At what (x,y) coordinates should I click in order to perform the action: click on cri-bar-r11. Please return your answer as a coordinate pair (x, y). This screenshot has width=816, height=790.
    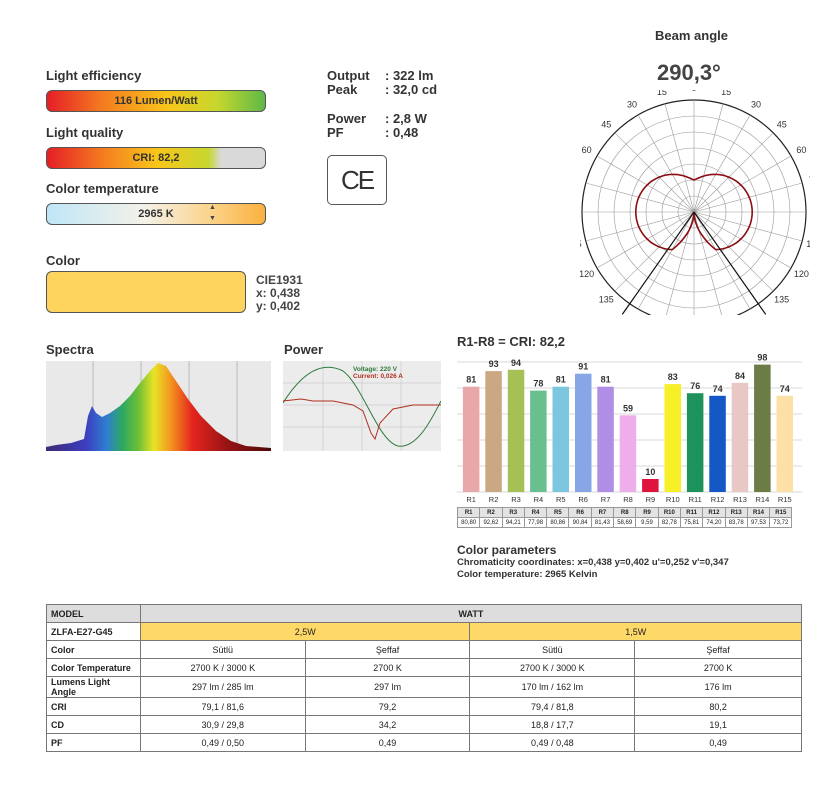
    Looking at the image, I should click on (695, 442).